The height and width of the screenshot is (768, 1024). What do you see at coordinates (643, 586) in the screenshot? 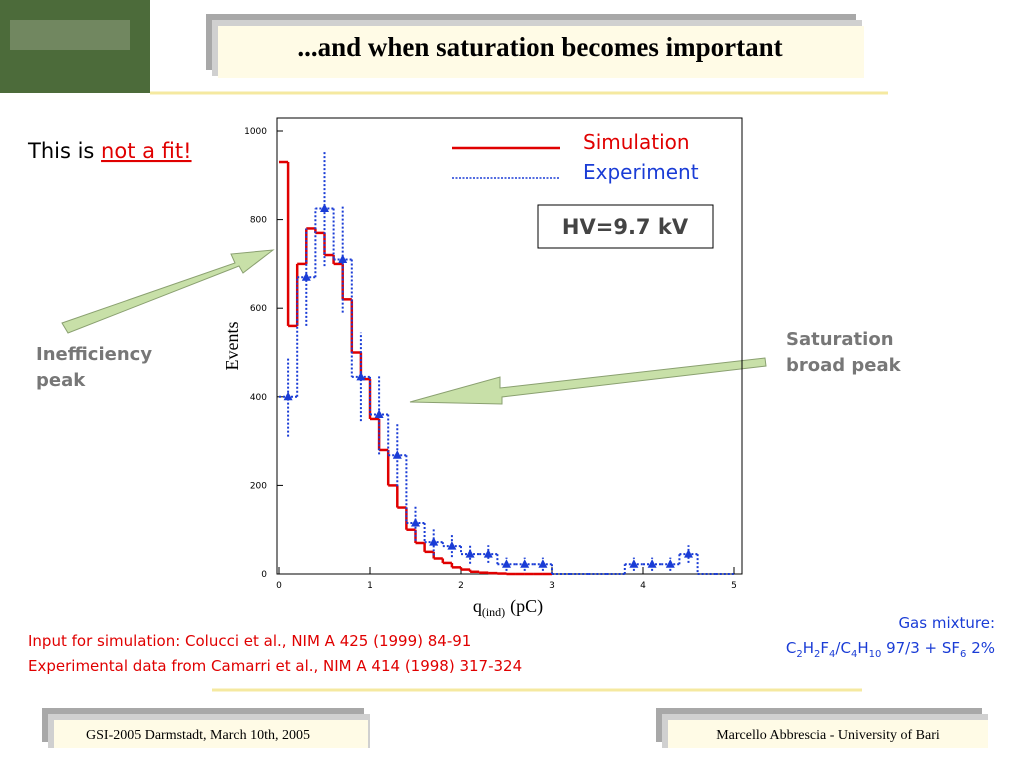
I see `x-tick-label: 4` at bounding box center [643, 586].